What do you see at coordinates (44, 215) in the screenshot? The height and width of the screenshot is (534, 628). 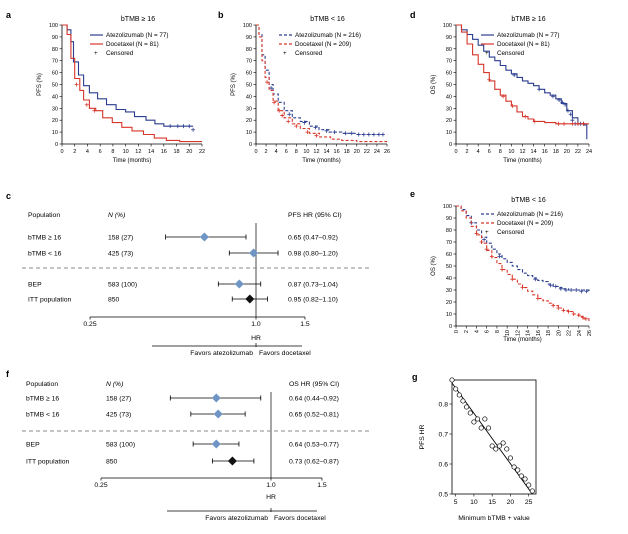 I see `col-header-population: Population` at bounding box center [44, 215].